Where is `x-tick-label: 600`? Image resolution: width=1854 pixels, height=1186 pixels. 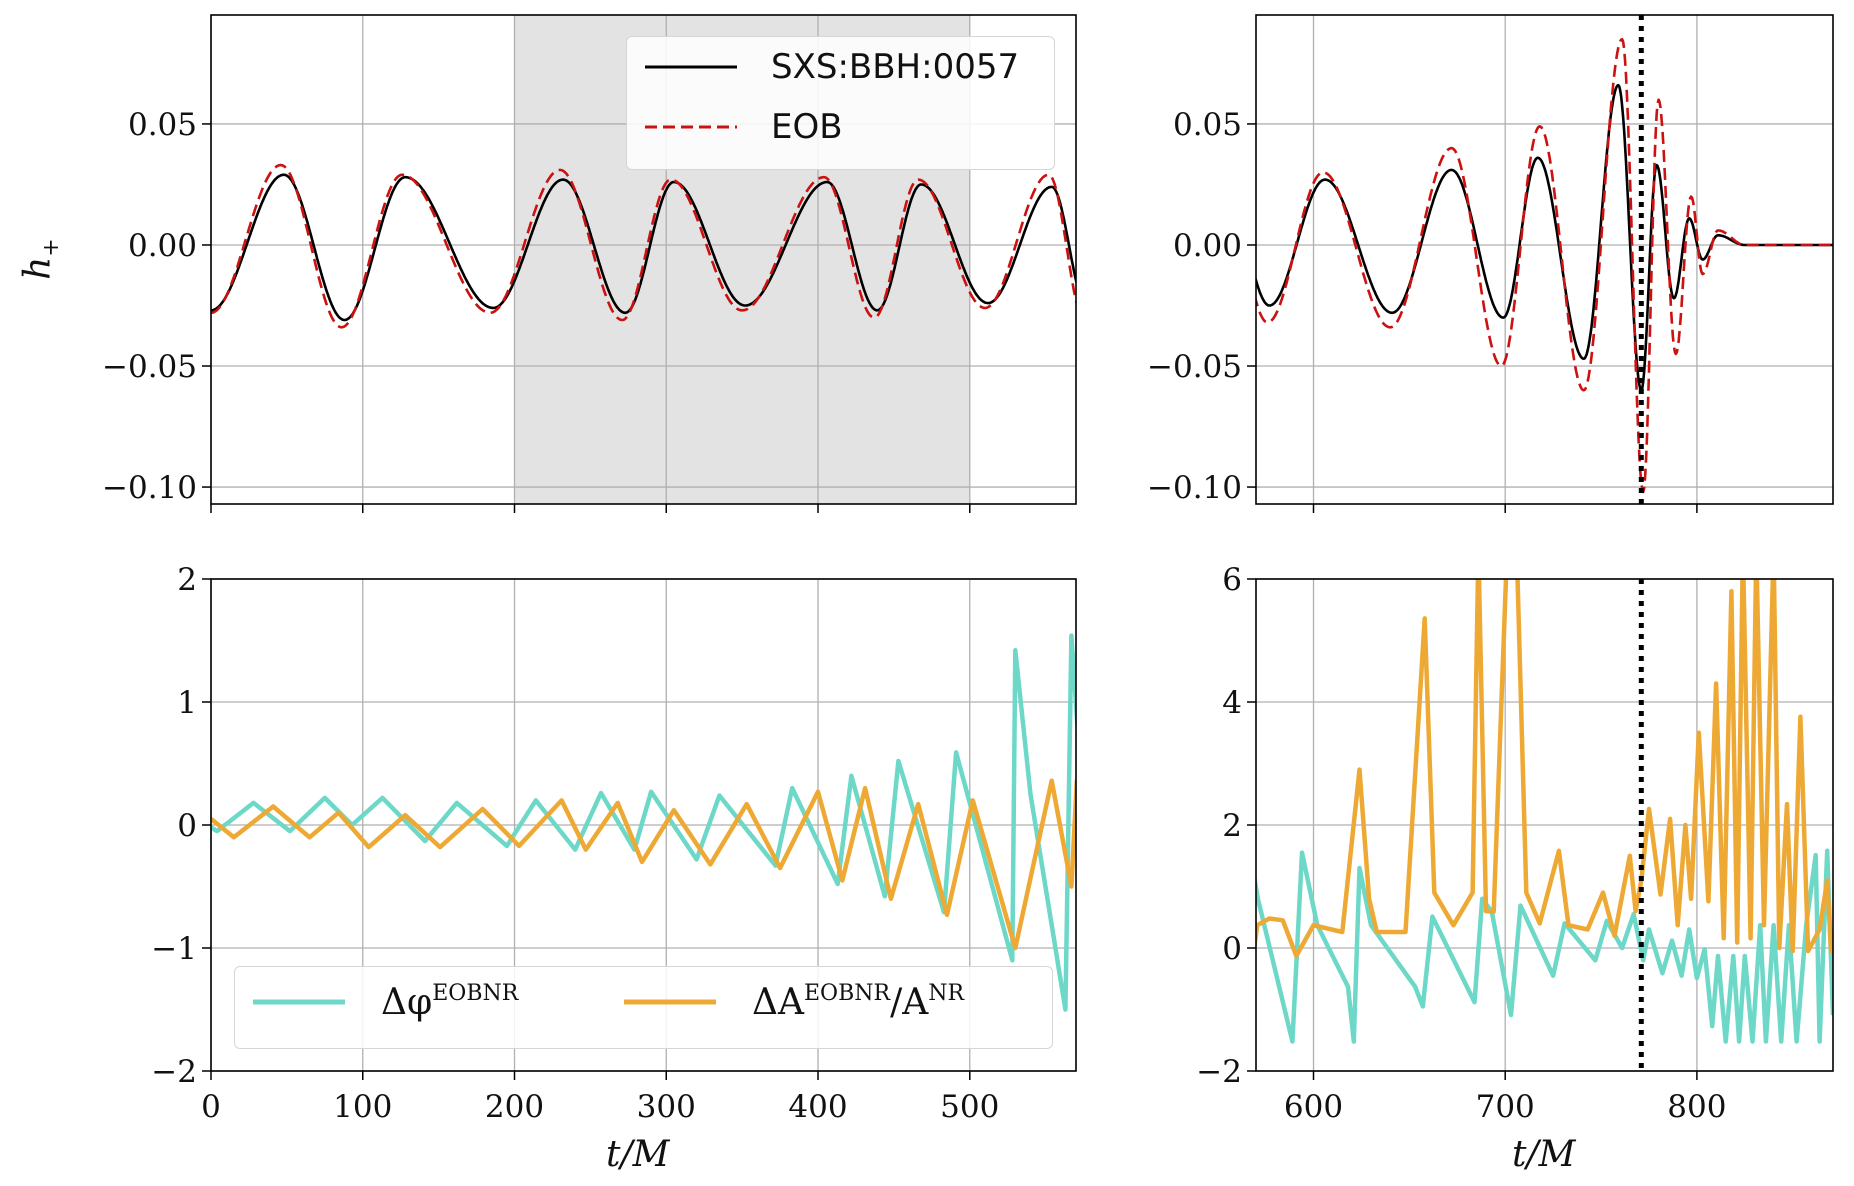
x-tick-label: 600 is located at coordinates (1313, 1107).